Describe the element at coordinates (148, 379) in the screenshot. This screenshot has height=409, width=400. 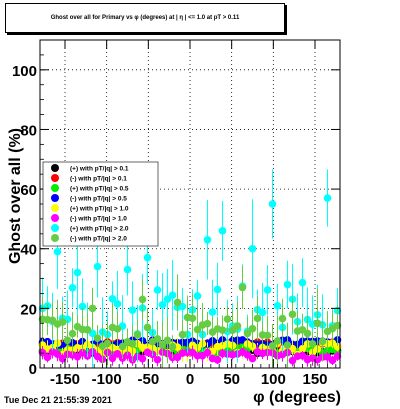
I see `x-tick-label: -50` at that location.